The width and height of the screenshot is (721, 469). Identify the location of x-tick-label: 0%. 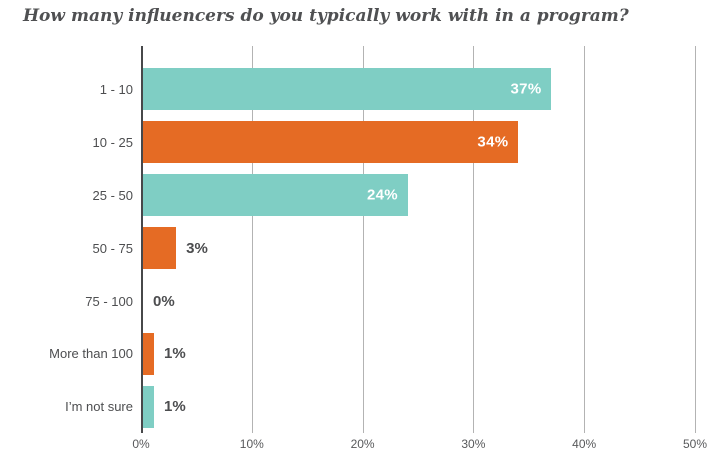
(141, 444).